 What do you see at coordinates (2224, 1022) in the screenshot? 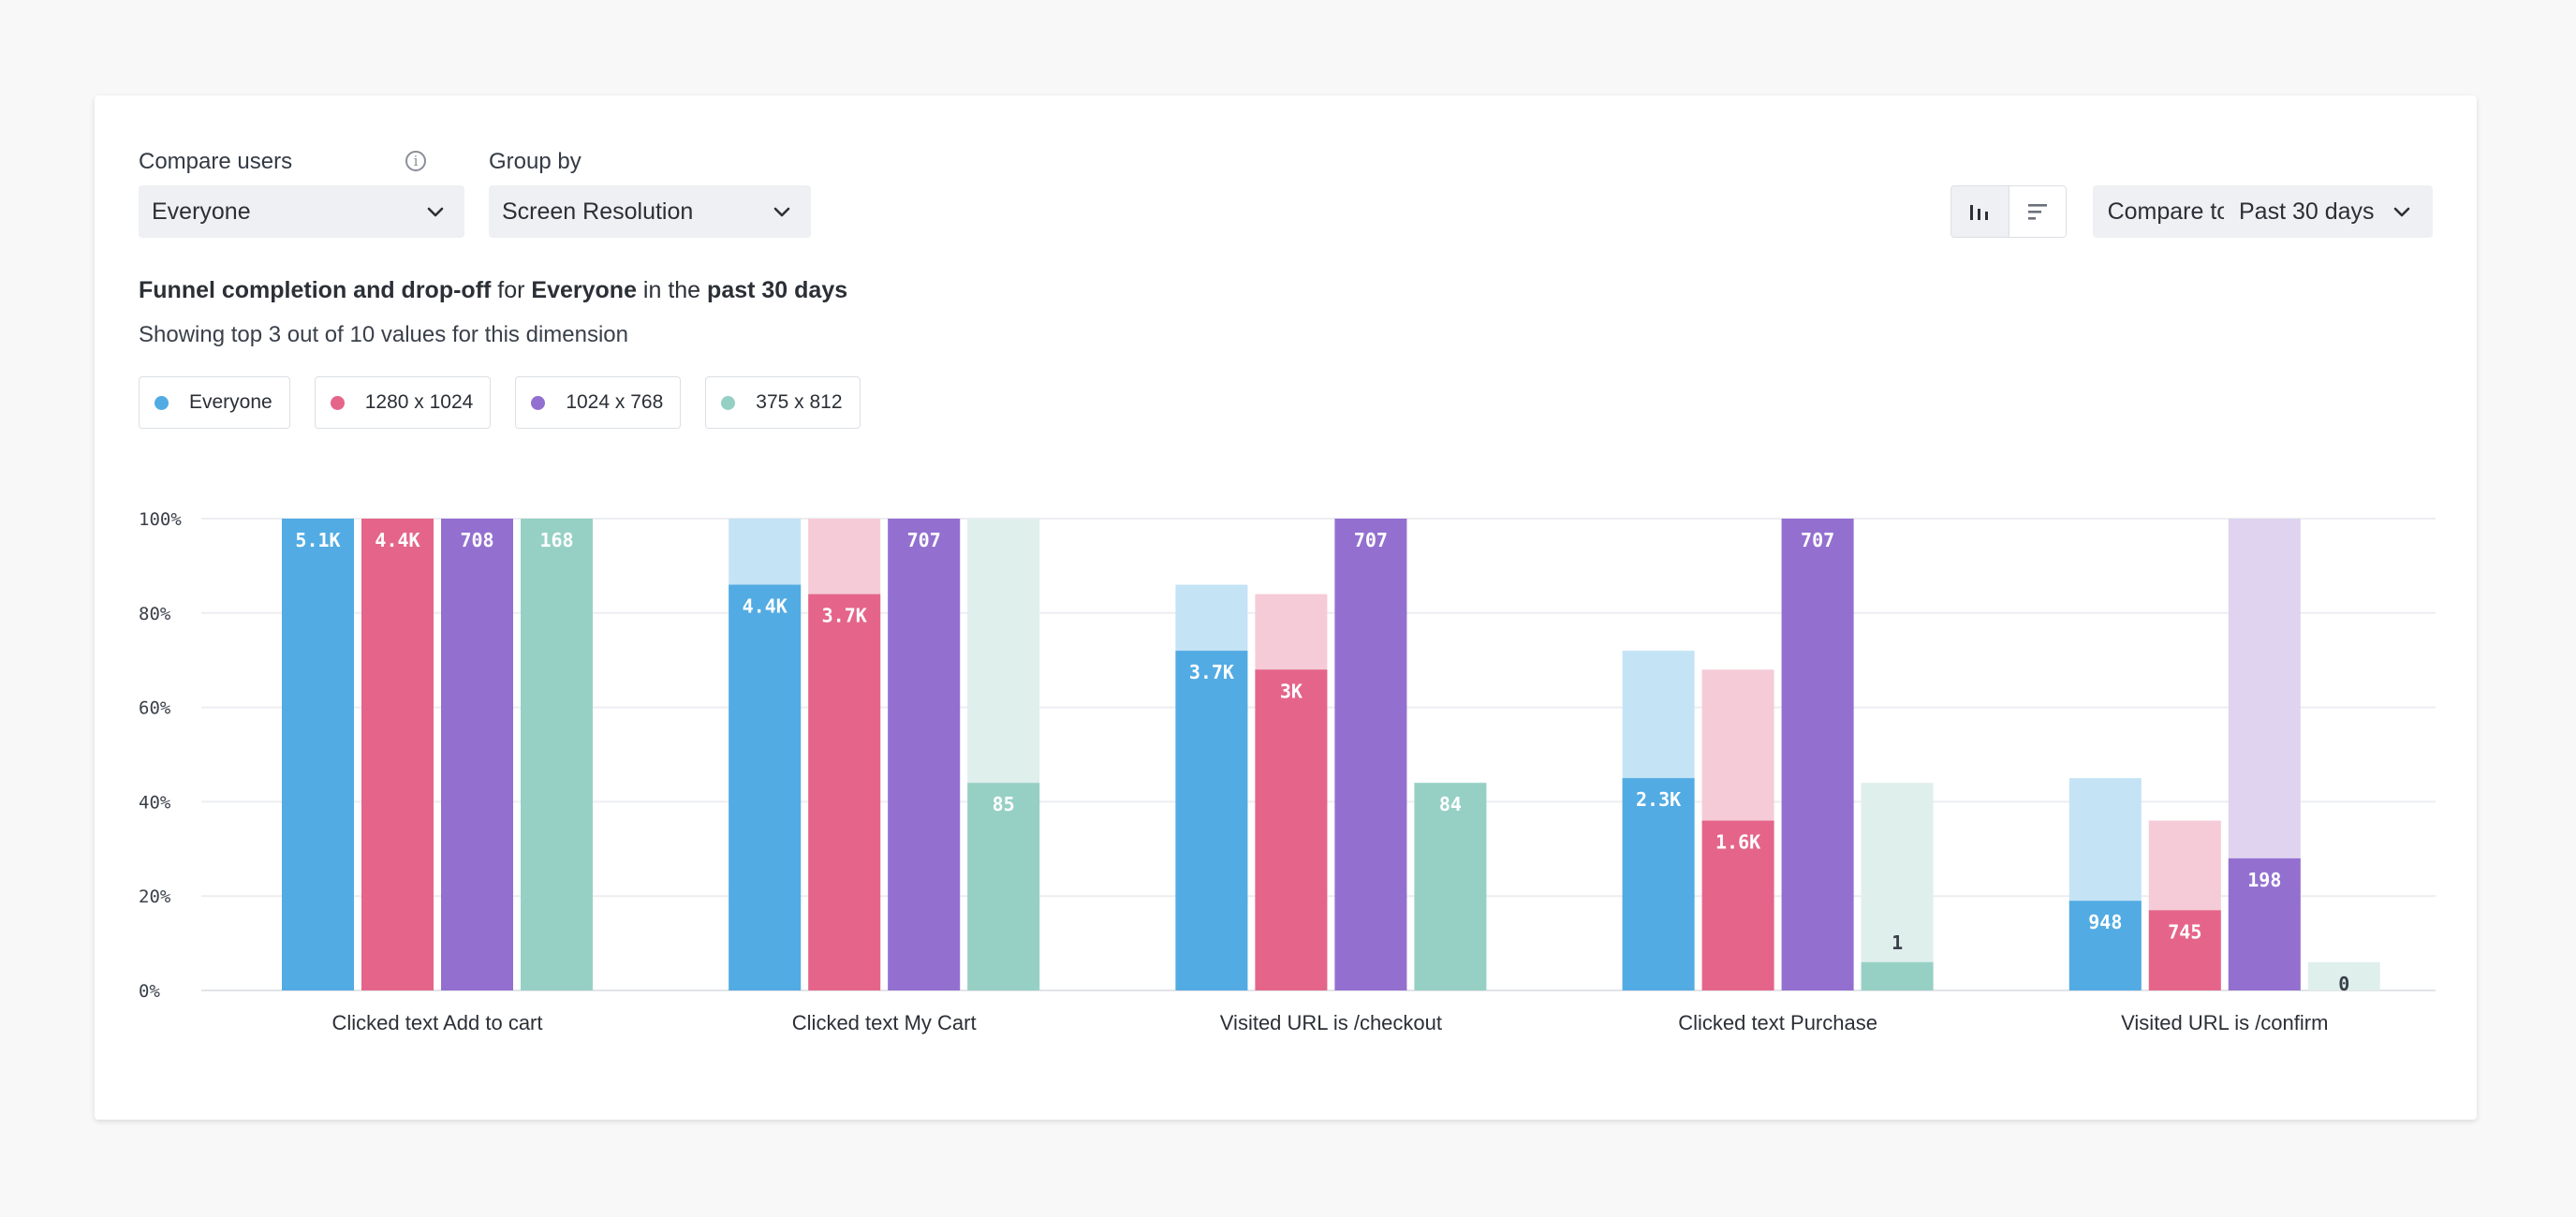
I see `x-category-label: Visited URL is /confirm` at bounding box center [2224, 1022].